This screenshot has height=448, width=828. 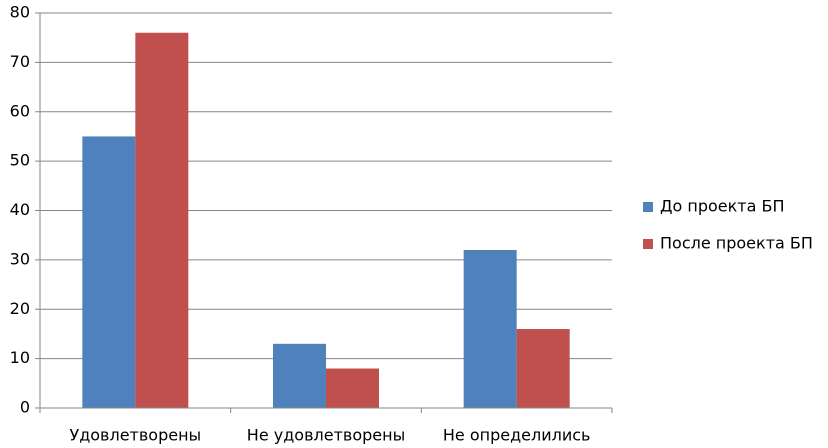 I want to click on legend-label: До проекта БП, so click(x=722, y=206).